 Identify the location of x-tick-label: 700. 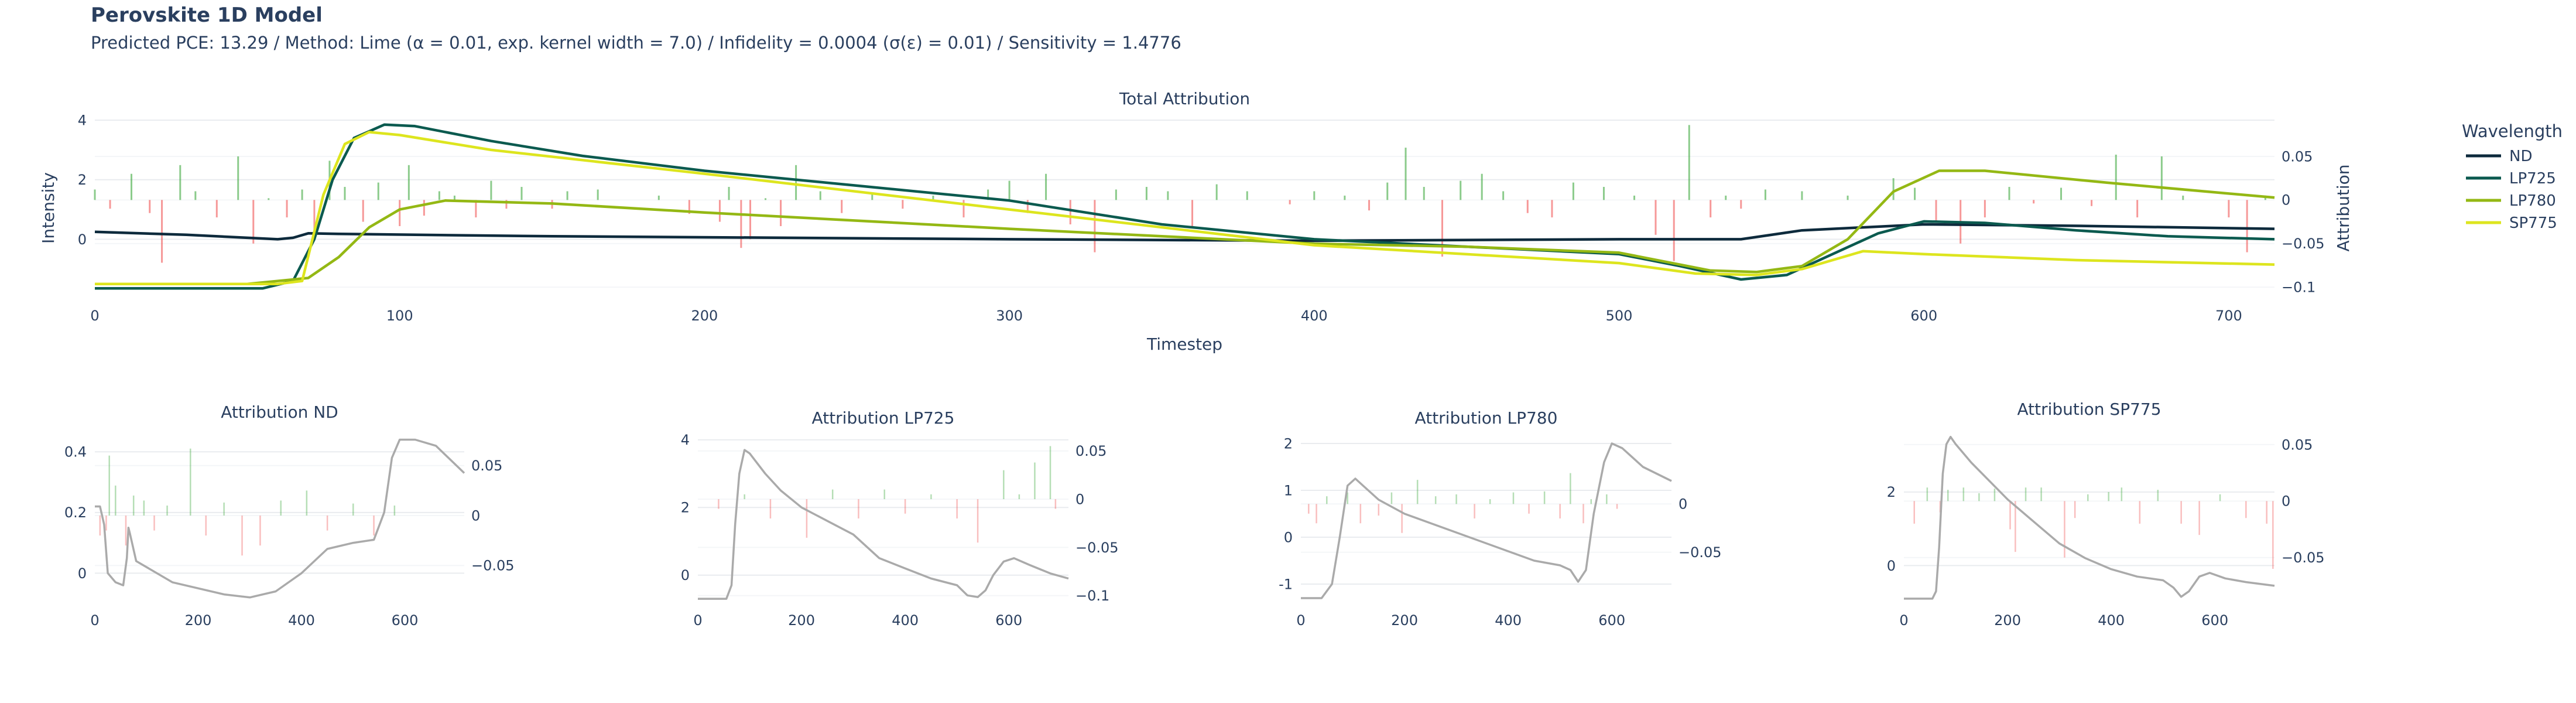
(2228, 316).